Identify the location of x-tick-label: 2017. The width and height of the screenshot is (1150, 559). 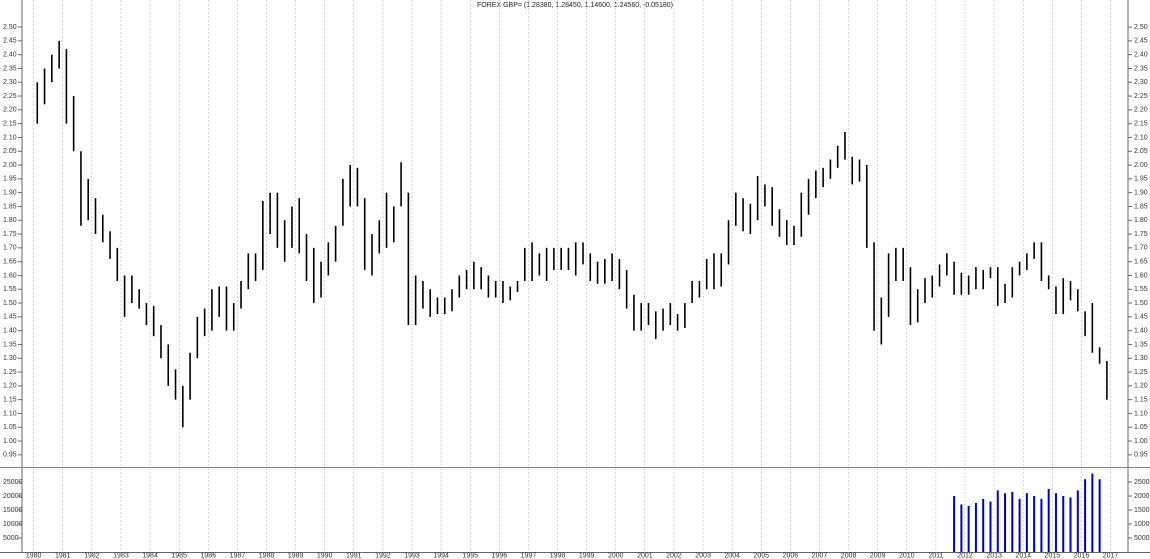
(1111, 555).